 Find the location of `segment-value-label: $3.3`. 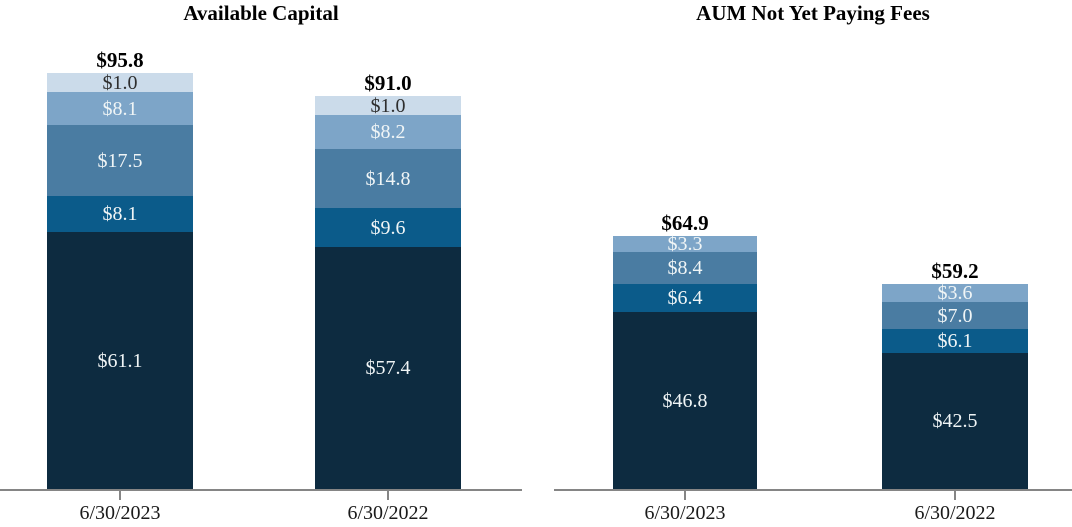

segment-value-label: $3.3 is located at coordinates (685, 244).